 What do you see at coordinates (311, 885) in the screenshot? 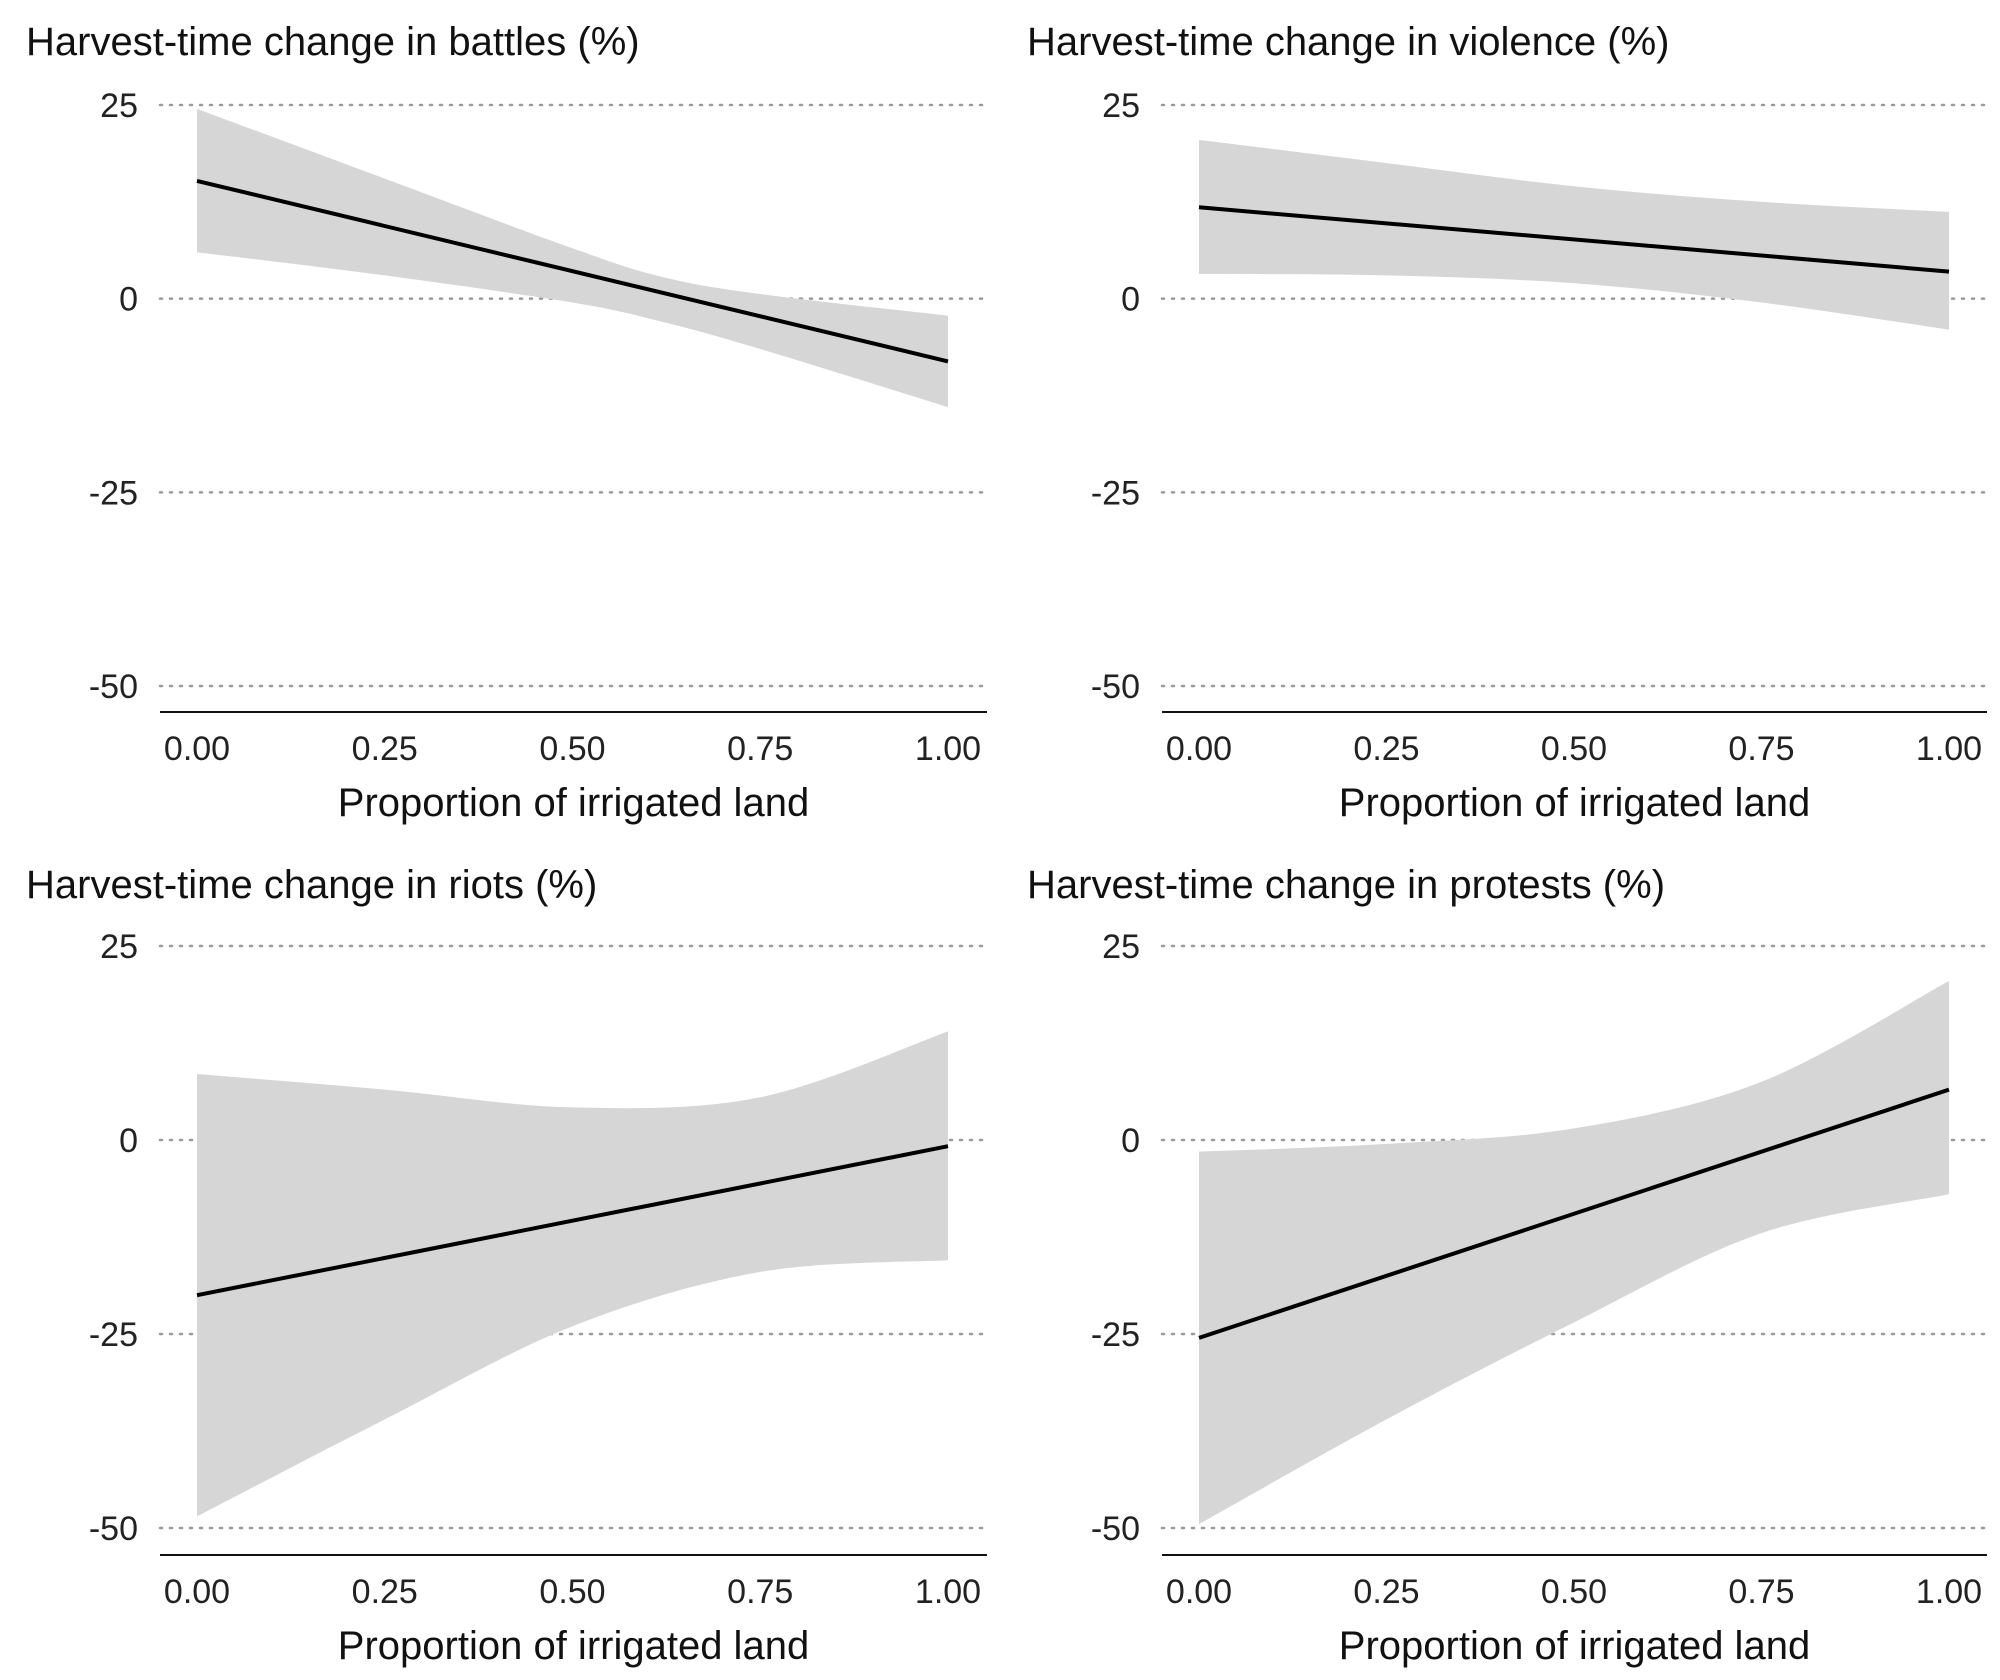
I see `panel-title: Harvest-time change in riots (%)` at bounding box center [311, 885].